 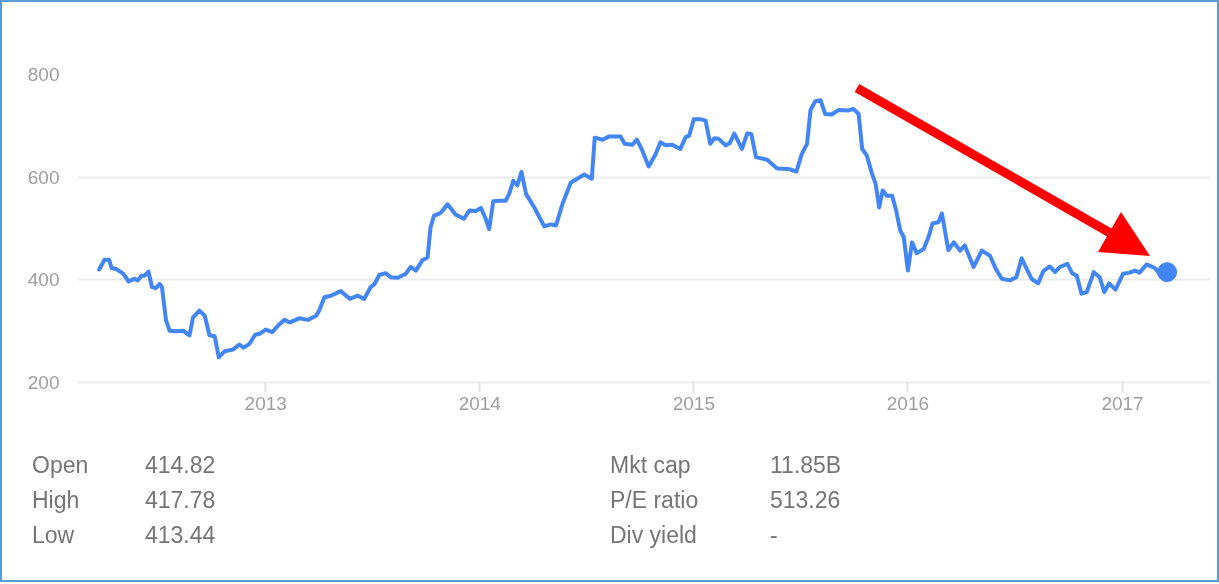 I want to click on x-tick-label: 2016, so click(x=908, y=403).